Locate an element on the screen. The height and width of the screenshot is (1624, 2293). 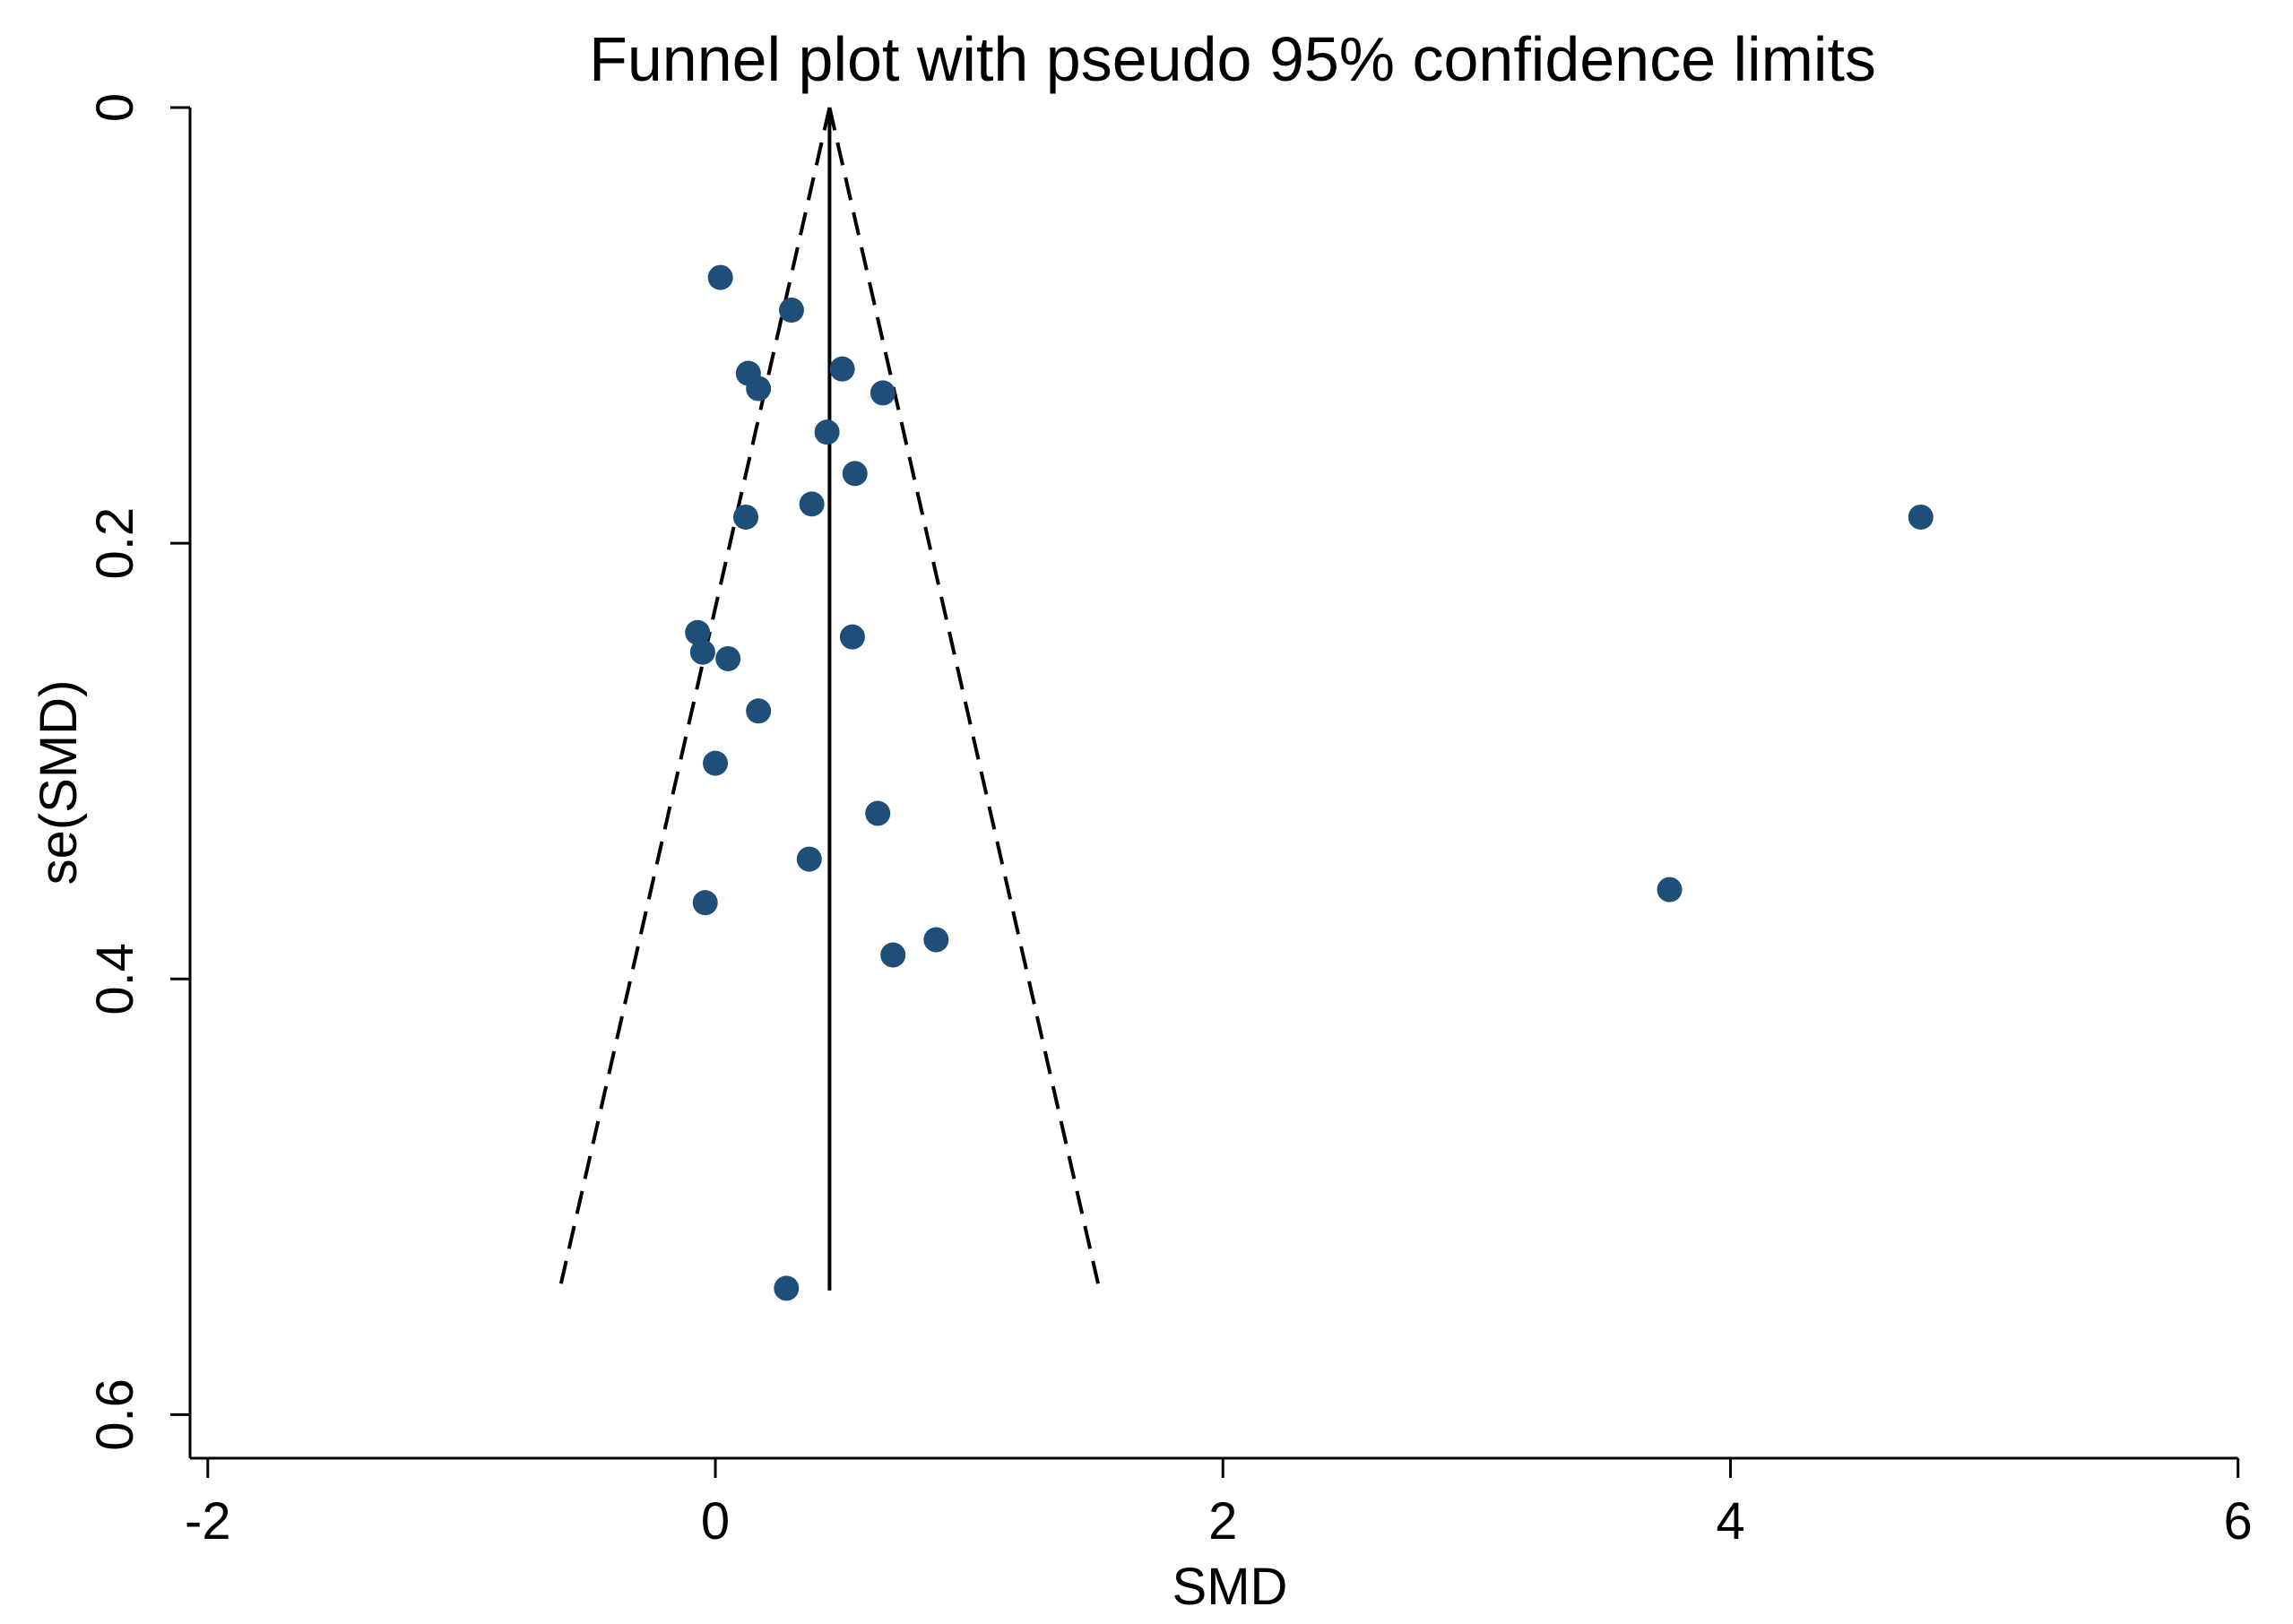
x-tick-label: 0 is located at coordinates (715, 1521).